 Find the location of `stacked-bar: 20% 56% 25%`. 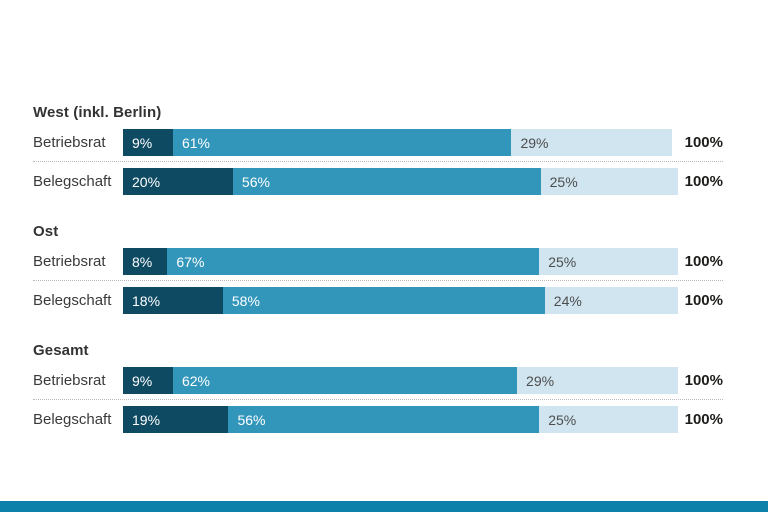

stacked-bar: 20% 56% 25% is located at coordinates (400, 181).